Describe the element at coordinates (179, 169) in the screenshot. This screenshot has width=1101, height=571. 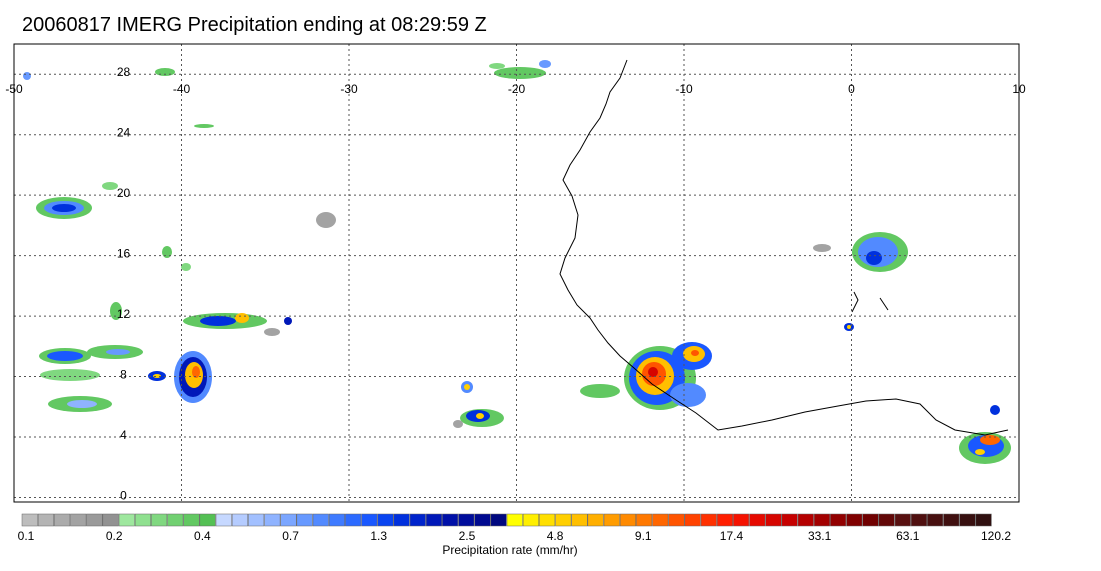
I see `precip-cell-small-west` at that location.